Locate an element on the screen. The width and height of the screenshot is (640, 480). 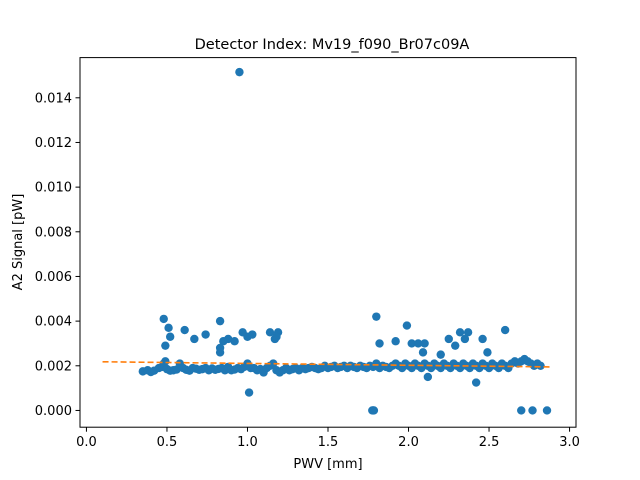
x-tick-label: 3.0 is located at coordinates (569, 442).